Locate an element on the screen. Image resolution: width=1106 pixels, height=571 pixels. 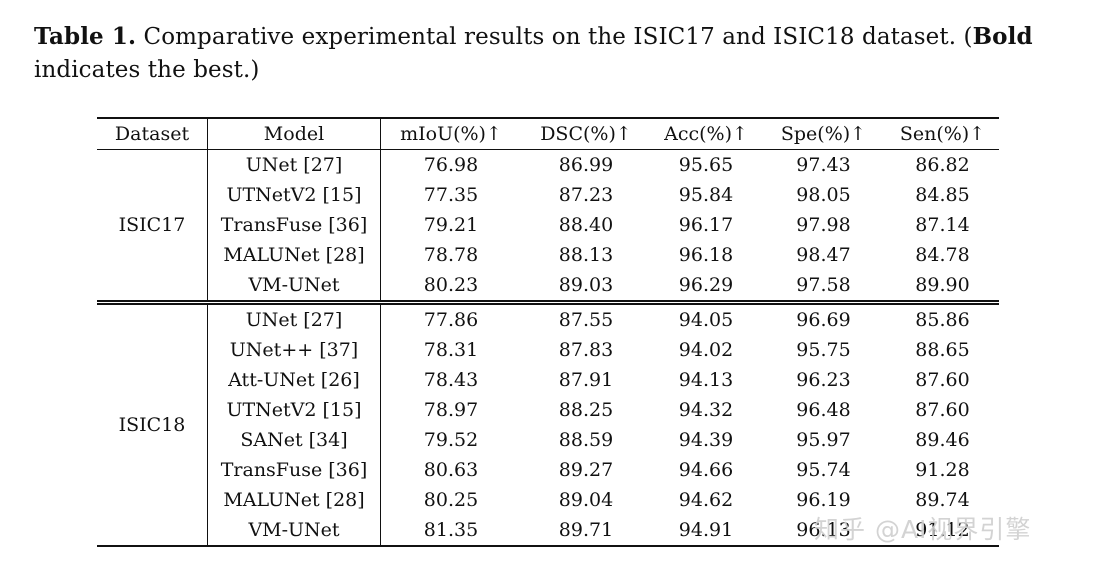
table-row: VM-UNet 81.35 89.71 94.91 96.13 91.12 is located at coordinates (548, 531).